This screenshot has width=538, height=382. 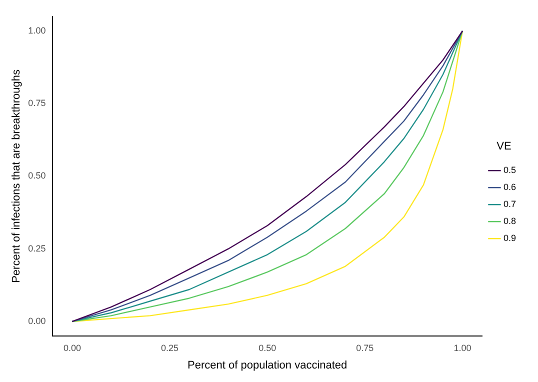 What do you see at coordinates (509, 204) in the screenshot?
I see `legend-label: 0.7` at bounding box center [509, 204].